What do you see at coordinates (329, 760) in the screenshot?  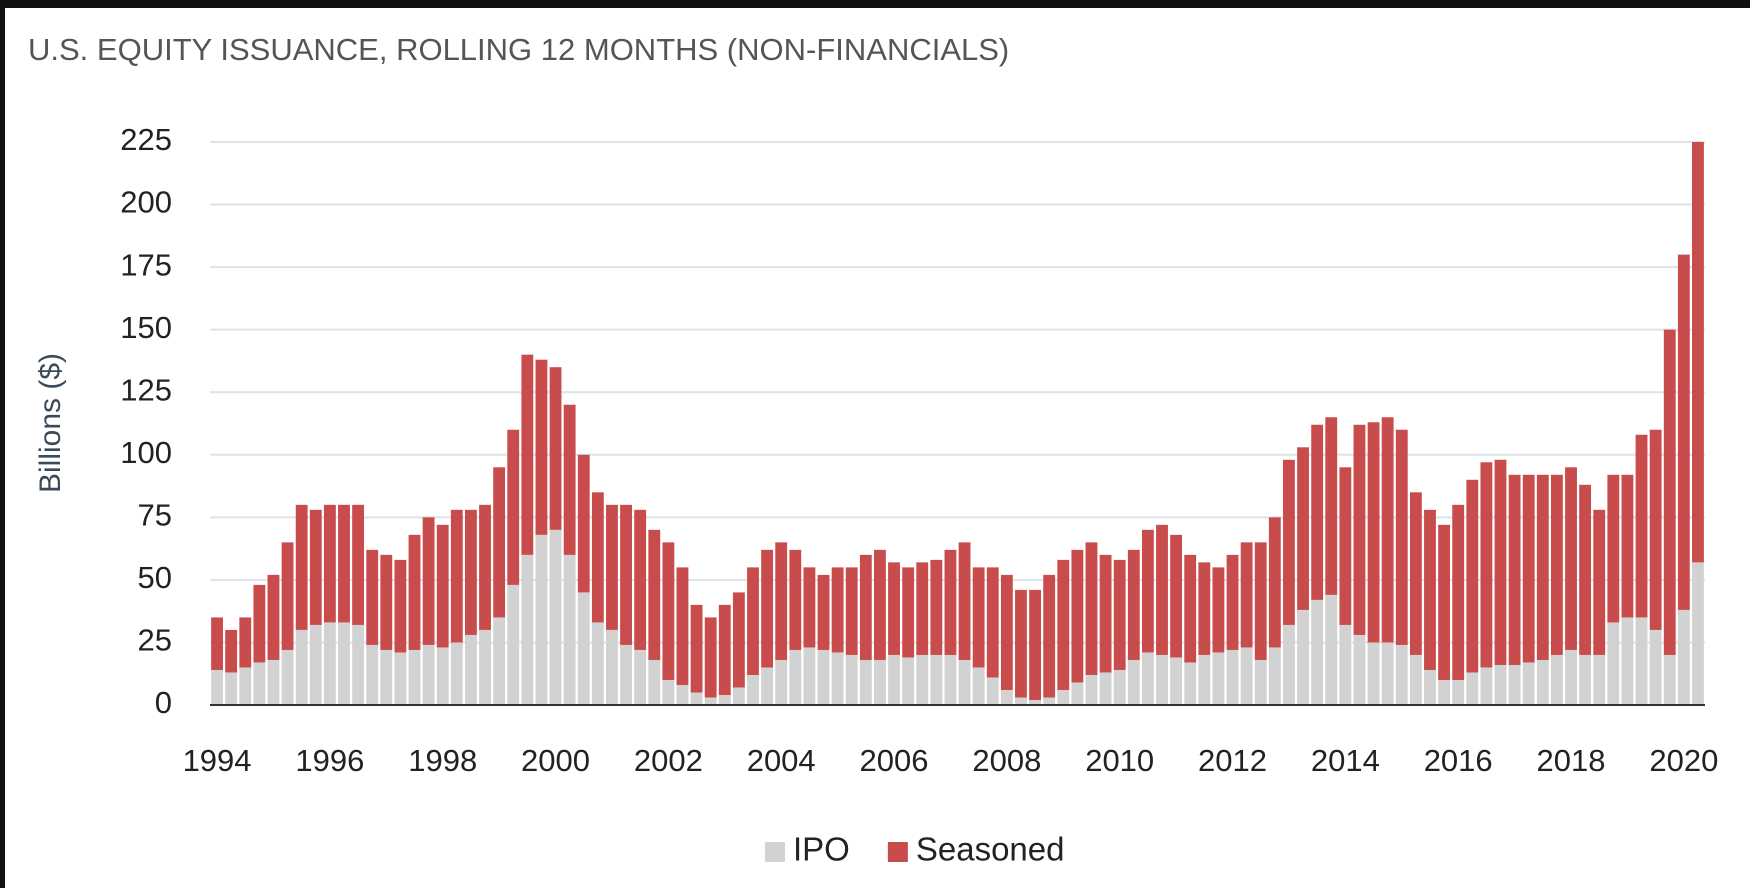 I see `x-tick-label: 1996` at bounding box center [329, 760].